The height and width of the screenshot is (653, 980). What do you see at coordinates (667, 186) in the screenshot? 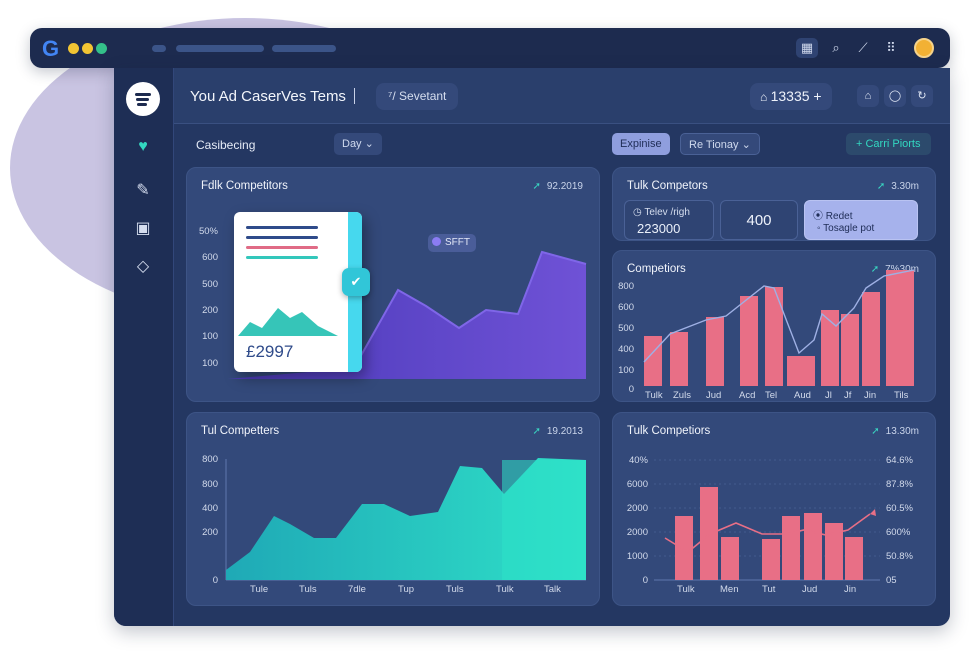
I see `card-title: Tulk Competors` at bounding box center [667, 186].